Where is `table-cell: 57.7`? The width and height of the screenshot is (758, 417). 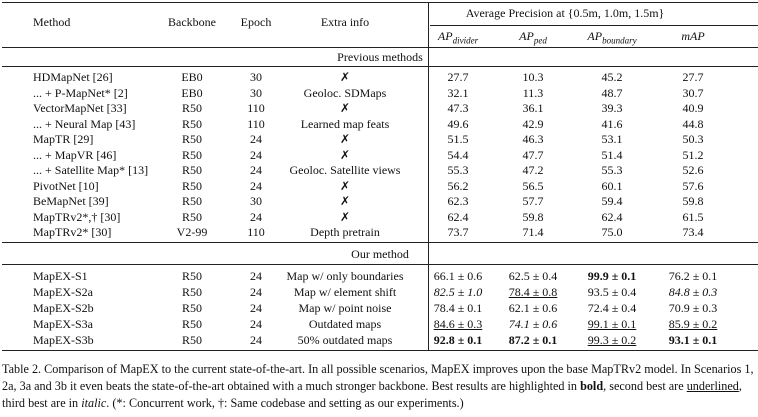
table-cell: 57.7 is located at coordinates (533, 201).